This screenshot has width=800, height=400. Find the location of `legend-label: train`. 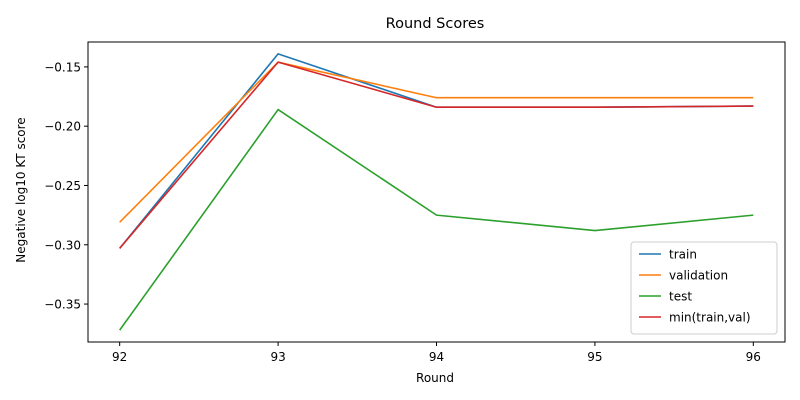

legend-label: train is located at coordinates (683, 255).